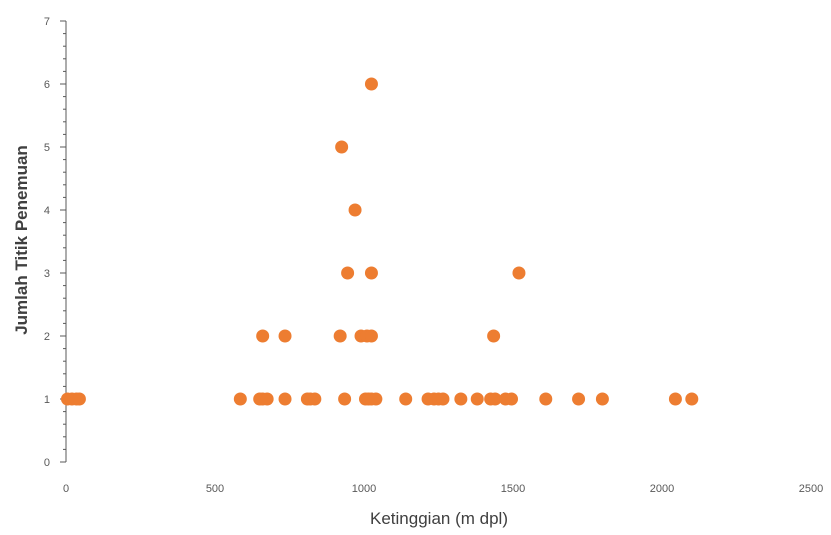 The image size is (831, 535). What do you see at coordinates (439, 518) in the screenshot?
I see `x-axis-title: Ketinggian (m dpl)` at bounding box center [439, 518].